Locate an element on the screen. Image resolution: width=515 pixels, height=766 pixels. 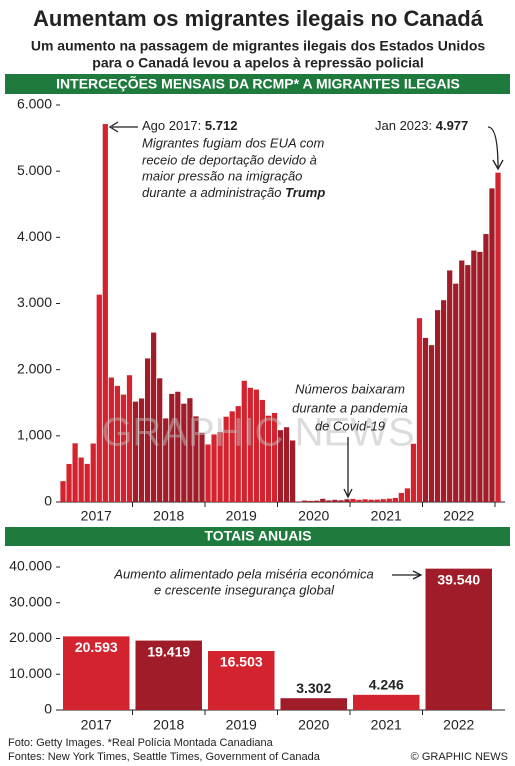
y-tick-label: 10.000 is located at coordinates (30, 673).